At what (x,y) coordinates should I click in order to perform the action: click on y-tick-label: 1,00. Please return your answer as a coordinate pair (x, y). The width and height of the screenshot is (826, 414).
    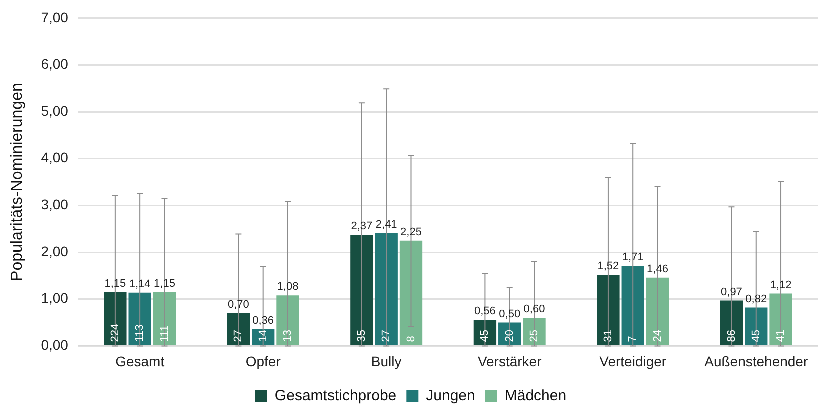
    Looking at the image, I should click on (55, 298).